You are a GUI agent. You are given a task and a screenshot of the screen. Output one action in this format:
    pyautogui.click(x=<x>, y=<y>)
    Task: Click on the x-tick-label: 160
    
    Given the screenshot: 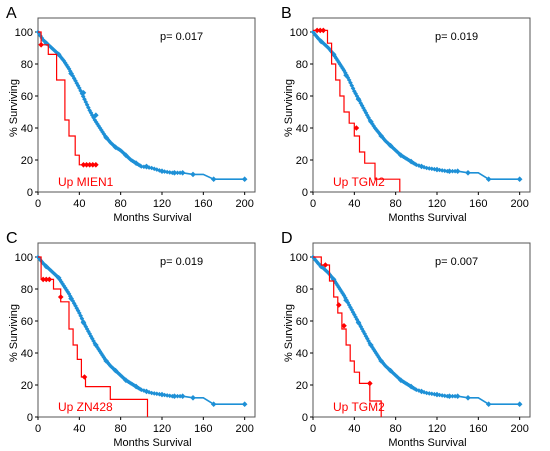 What is the action you would take?
    pyautogui.click(x=478, y=204)
    